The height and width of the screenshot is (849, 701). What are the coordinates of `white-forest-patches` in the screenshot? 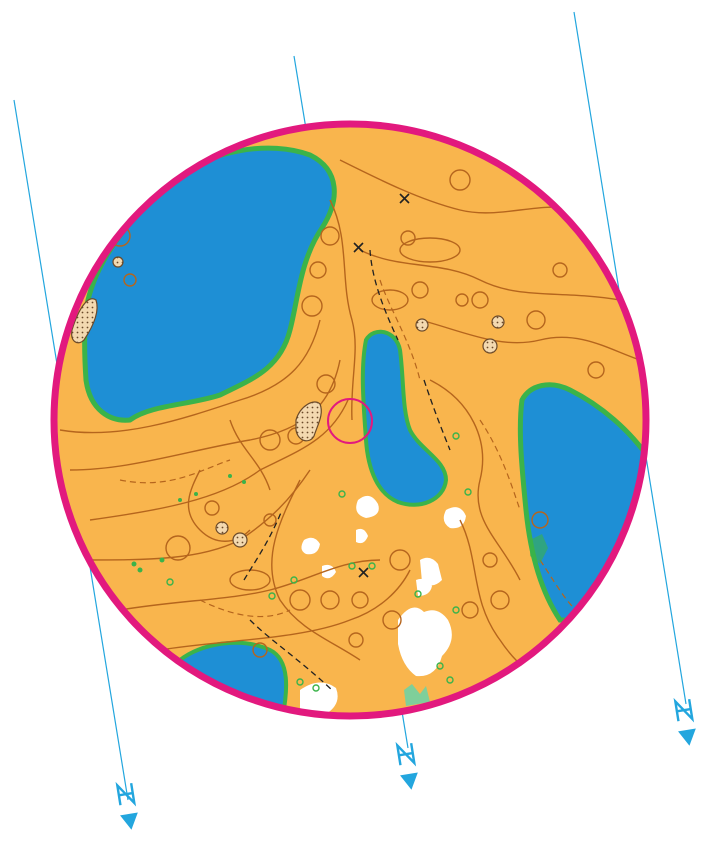 It's located at (383, 605).